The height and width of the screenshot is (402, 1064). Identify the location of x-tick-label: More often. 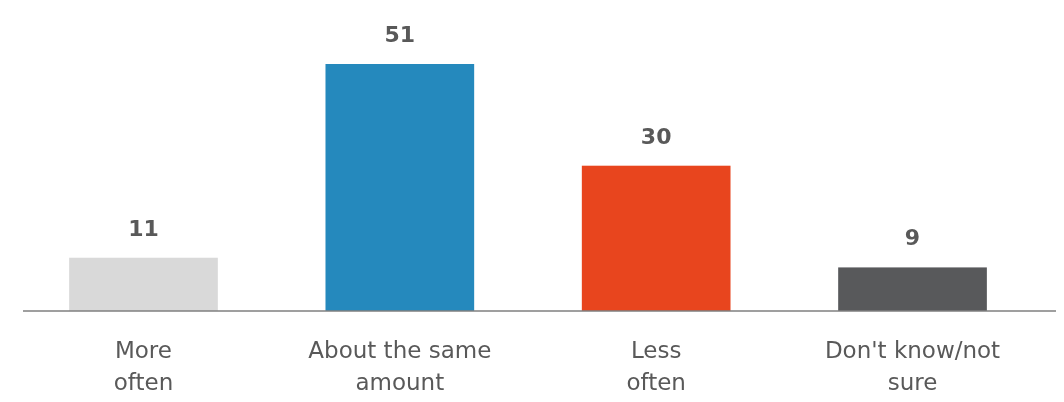
(143, 366).